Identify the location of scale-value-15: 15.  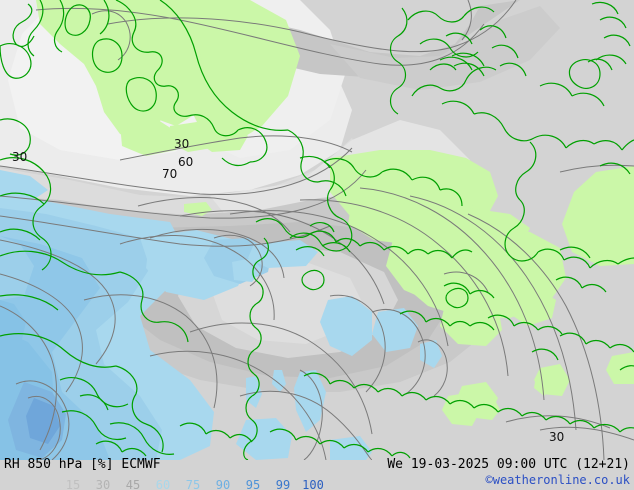
(73, 484).